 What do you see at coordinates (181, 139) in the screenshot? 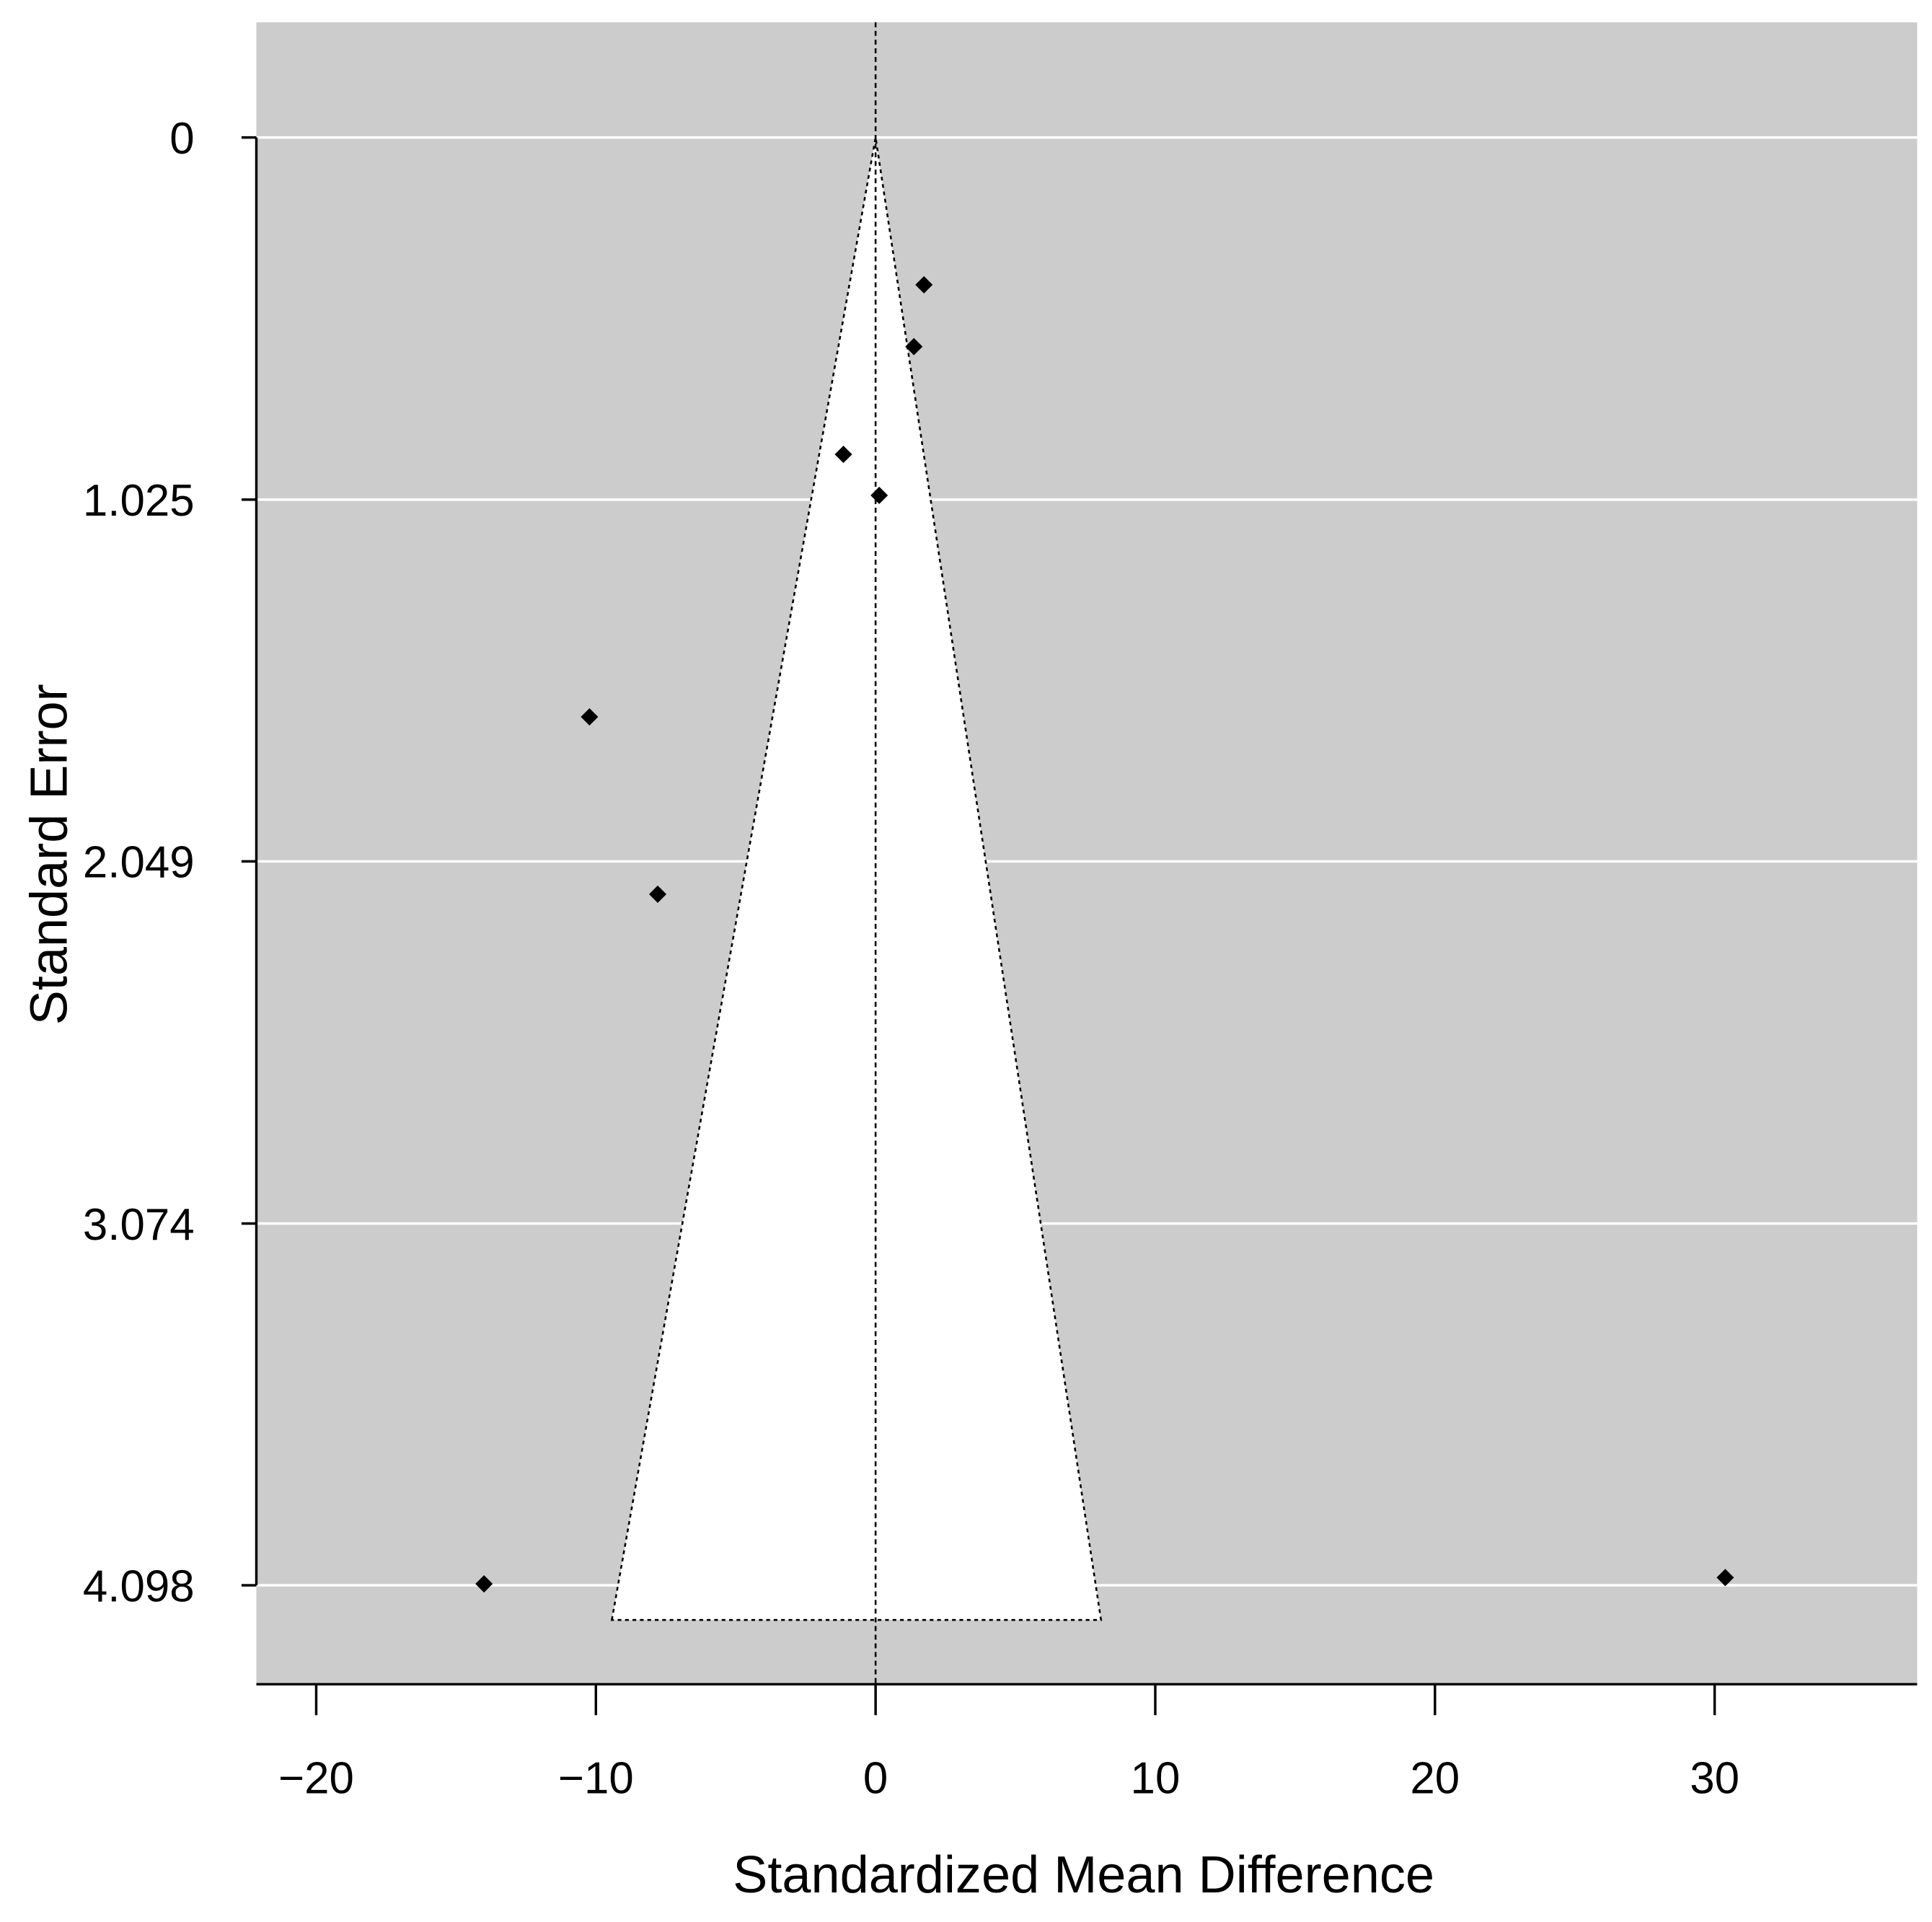
I see `y-tick-label: 0` at bounding box center [181, 139].